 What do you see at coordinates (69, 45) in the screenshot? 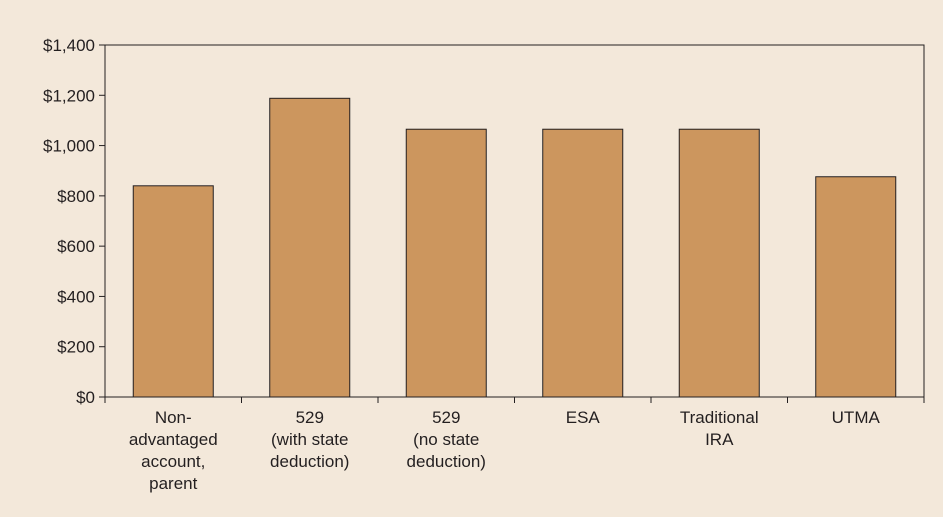
I see `y-tick-label: $1,400` at bounding box center [69, 45].